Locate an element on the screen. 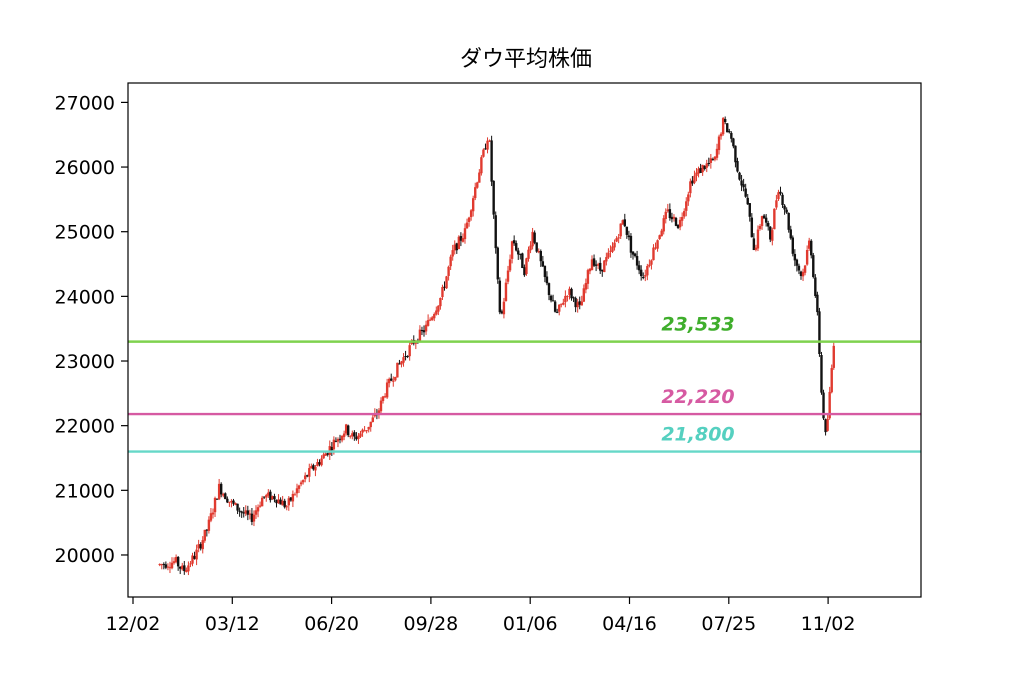  y-tick-label: 24000 is located at coordinates (85, 297).